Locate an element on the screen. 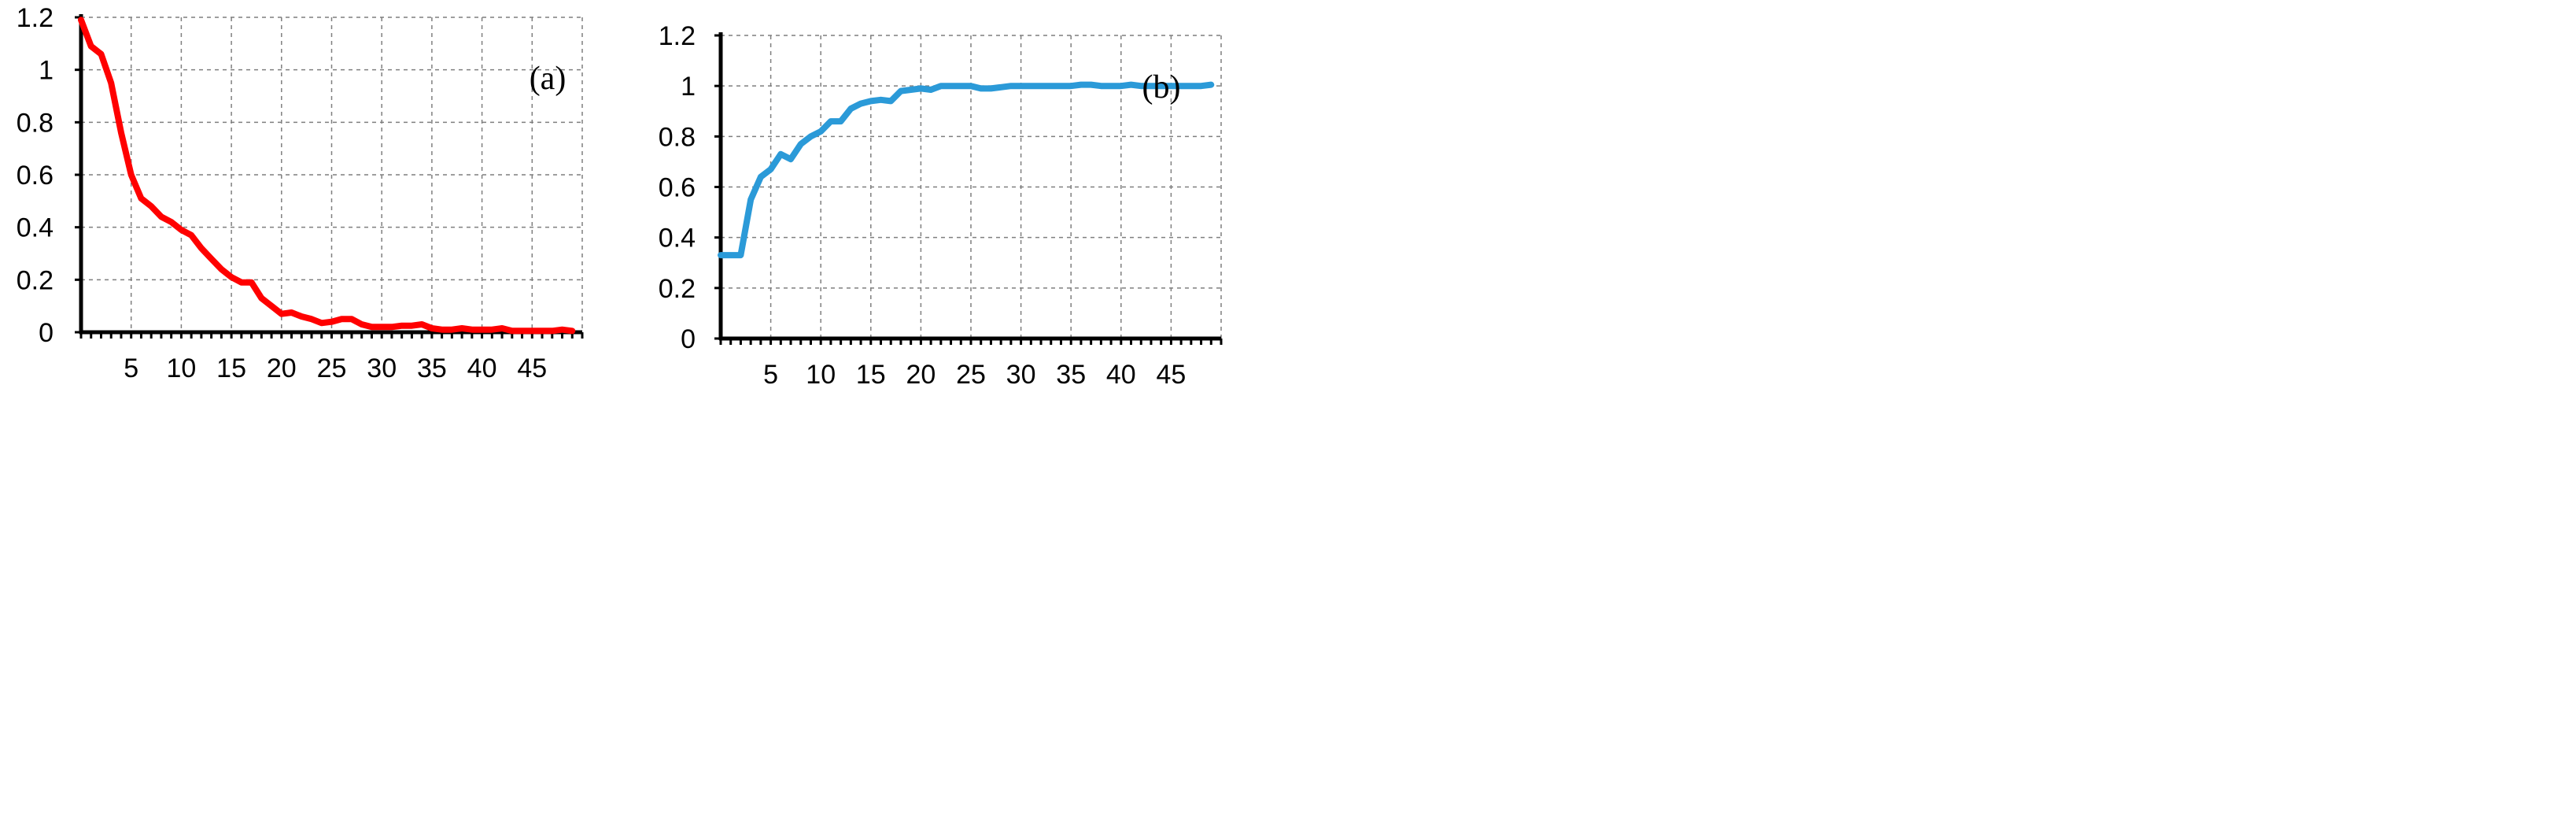 Image resolution: width=2576 pixels, height=829 pixels. panel-label-a: (a) is located at coordinates (548, 79).